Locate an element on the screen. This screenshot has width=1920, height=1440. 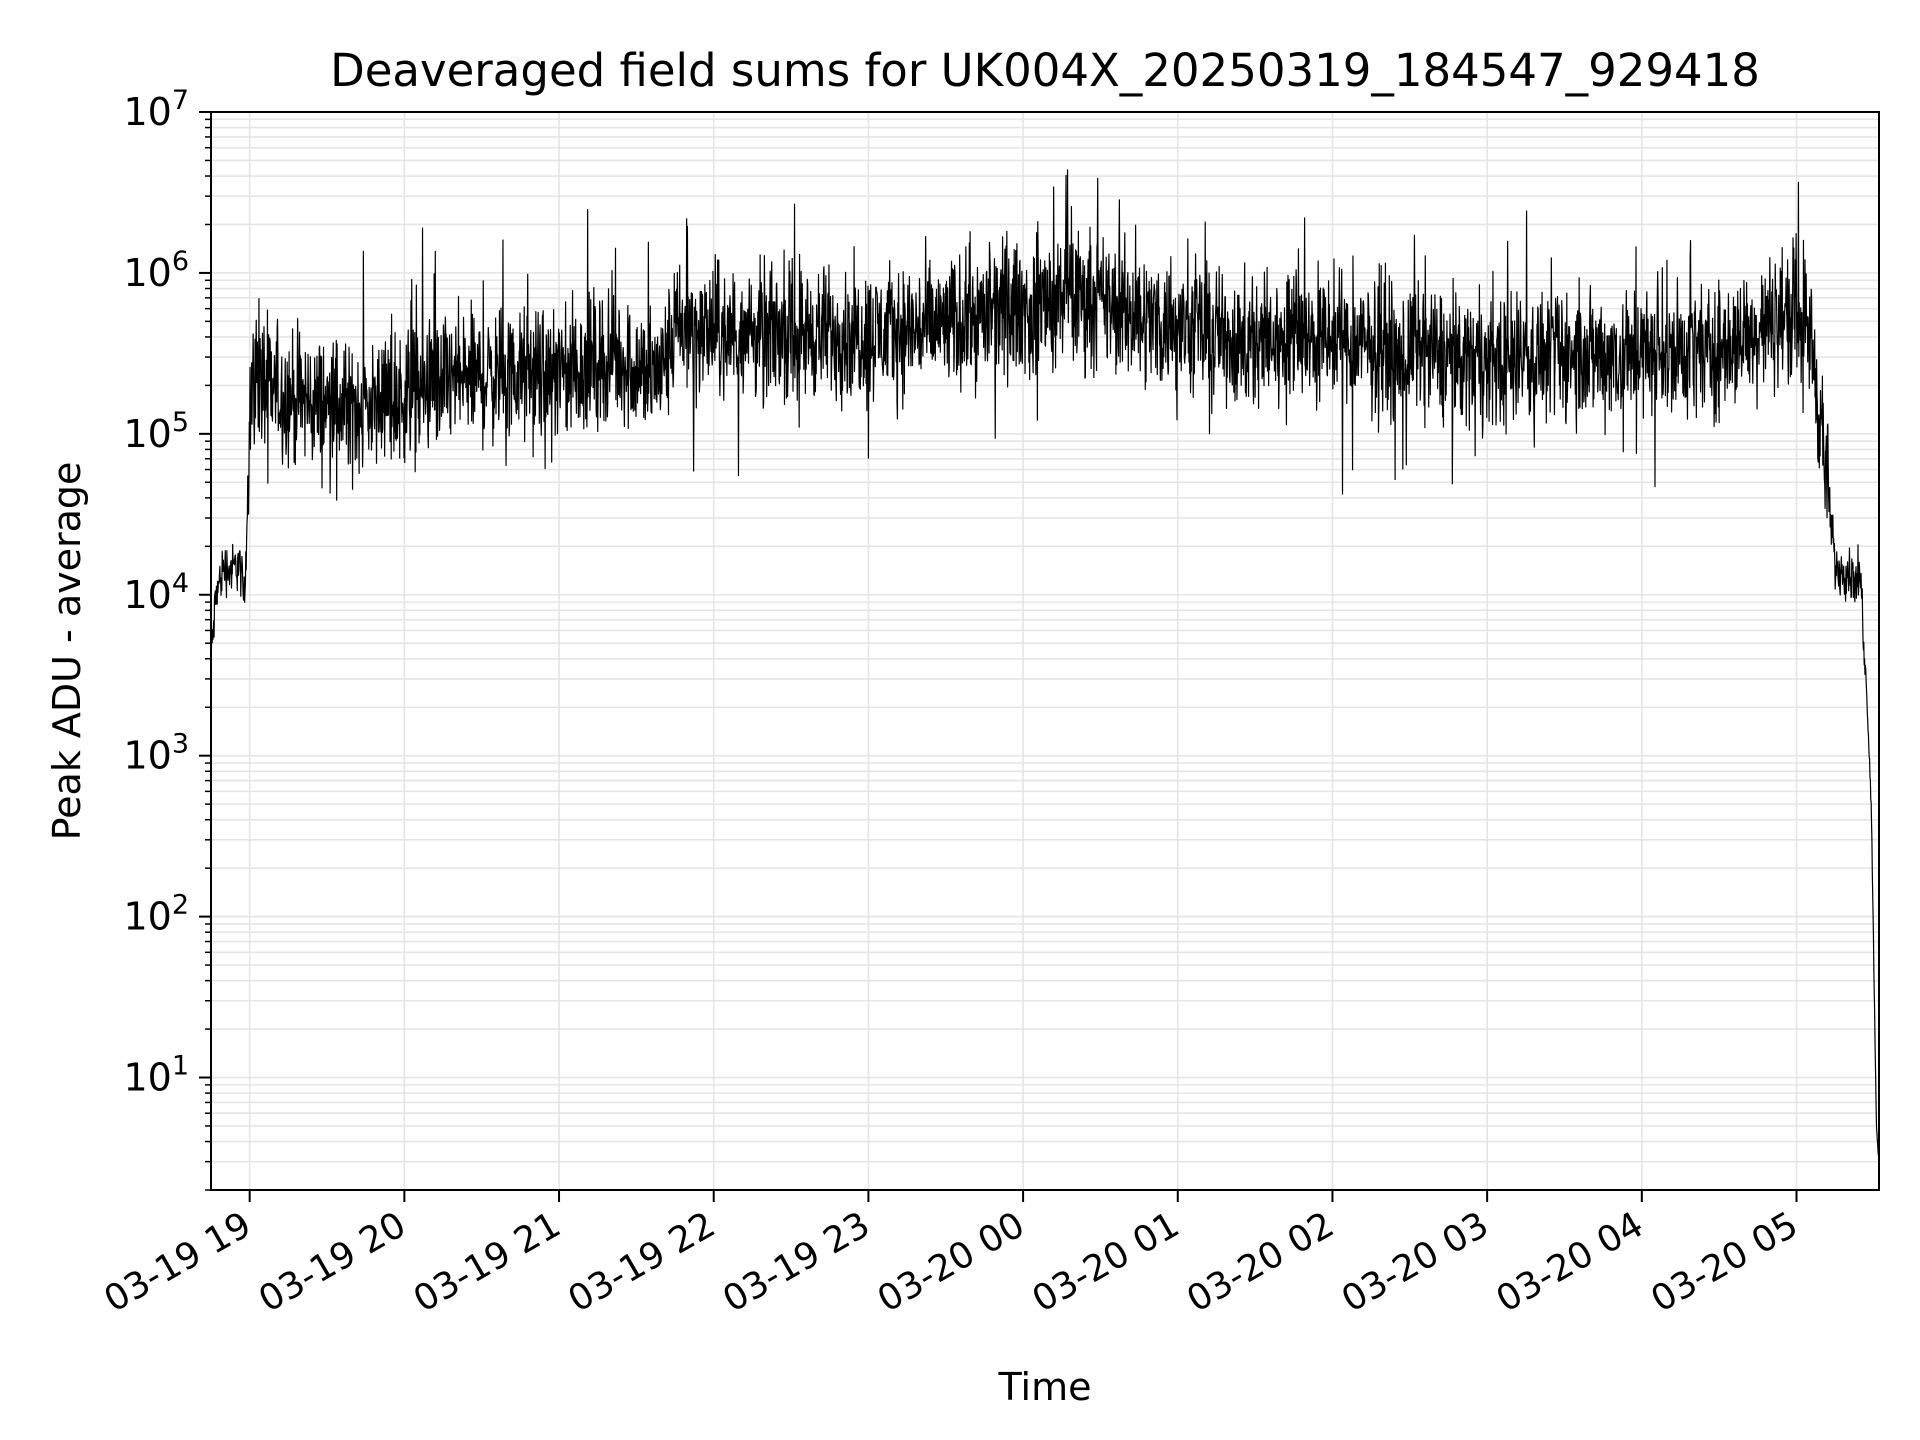
x-axis-label: Time is located at coordinates (1045, 1387).